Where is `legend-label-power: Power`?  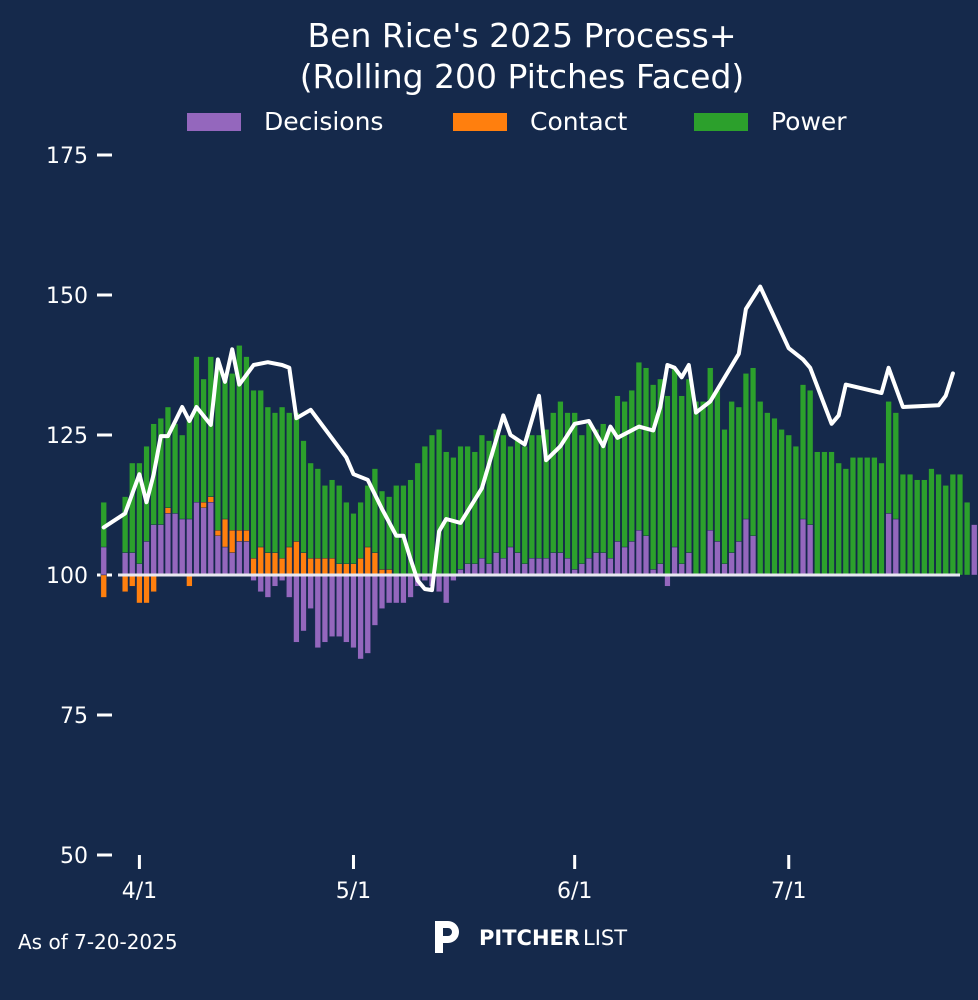
legend-label-power: Power is located at coordinates (809, 121).